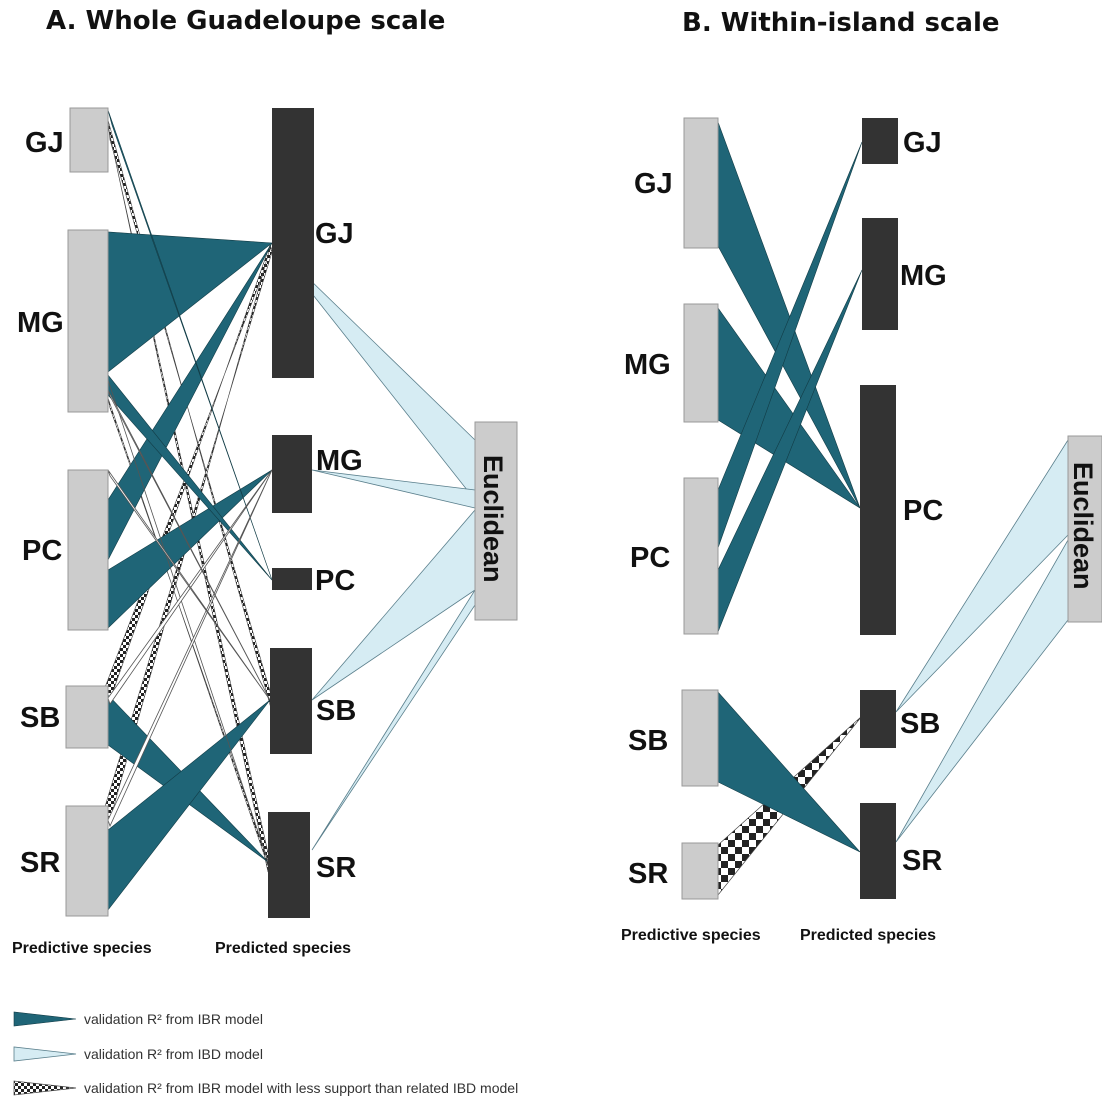 The height and width of the screenshot is (1102, 1102). What do you see at coordinates (40, 503) in the screenshot?
I see `panel-a-predictive-labels: GJ MG PC SB SR` at bounding box center [40, 503].